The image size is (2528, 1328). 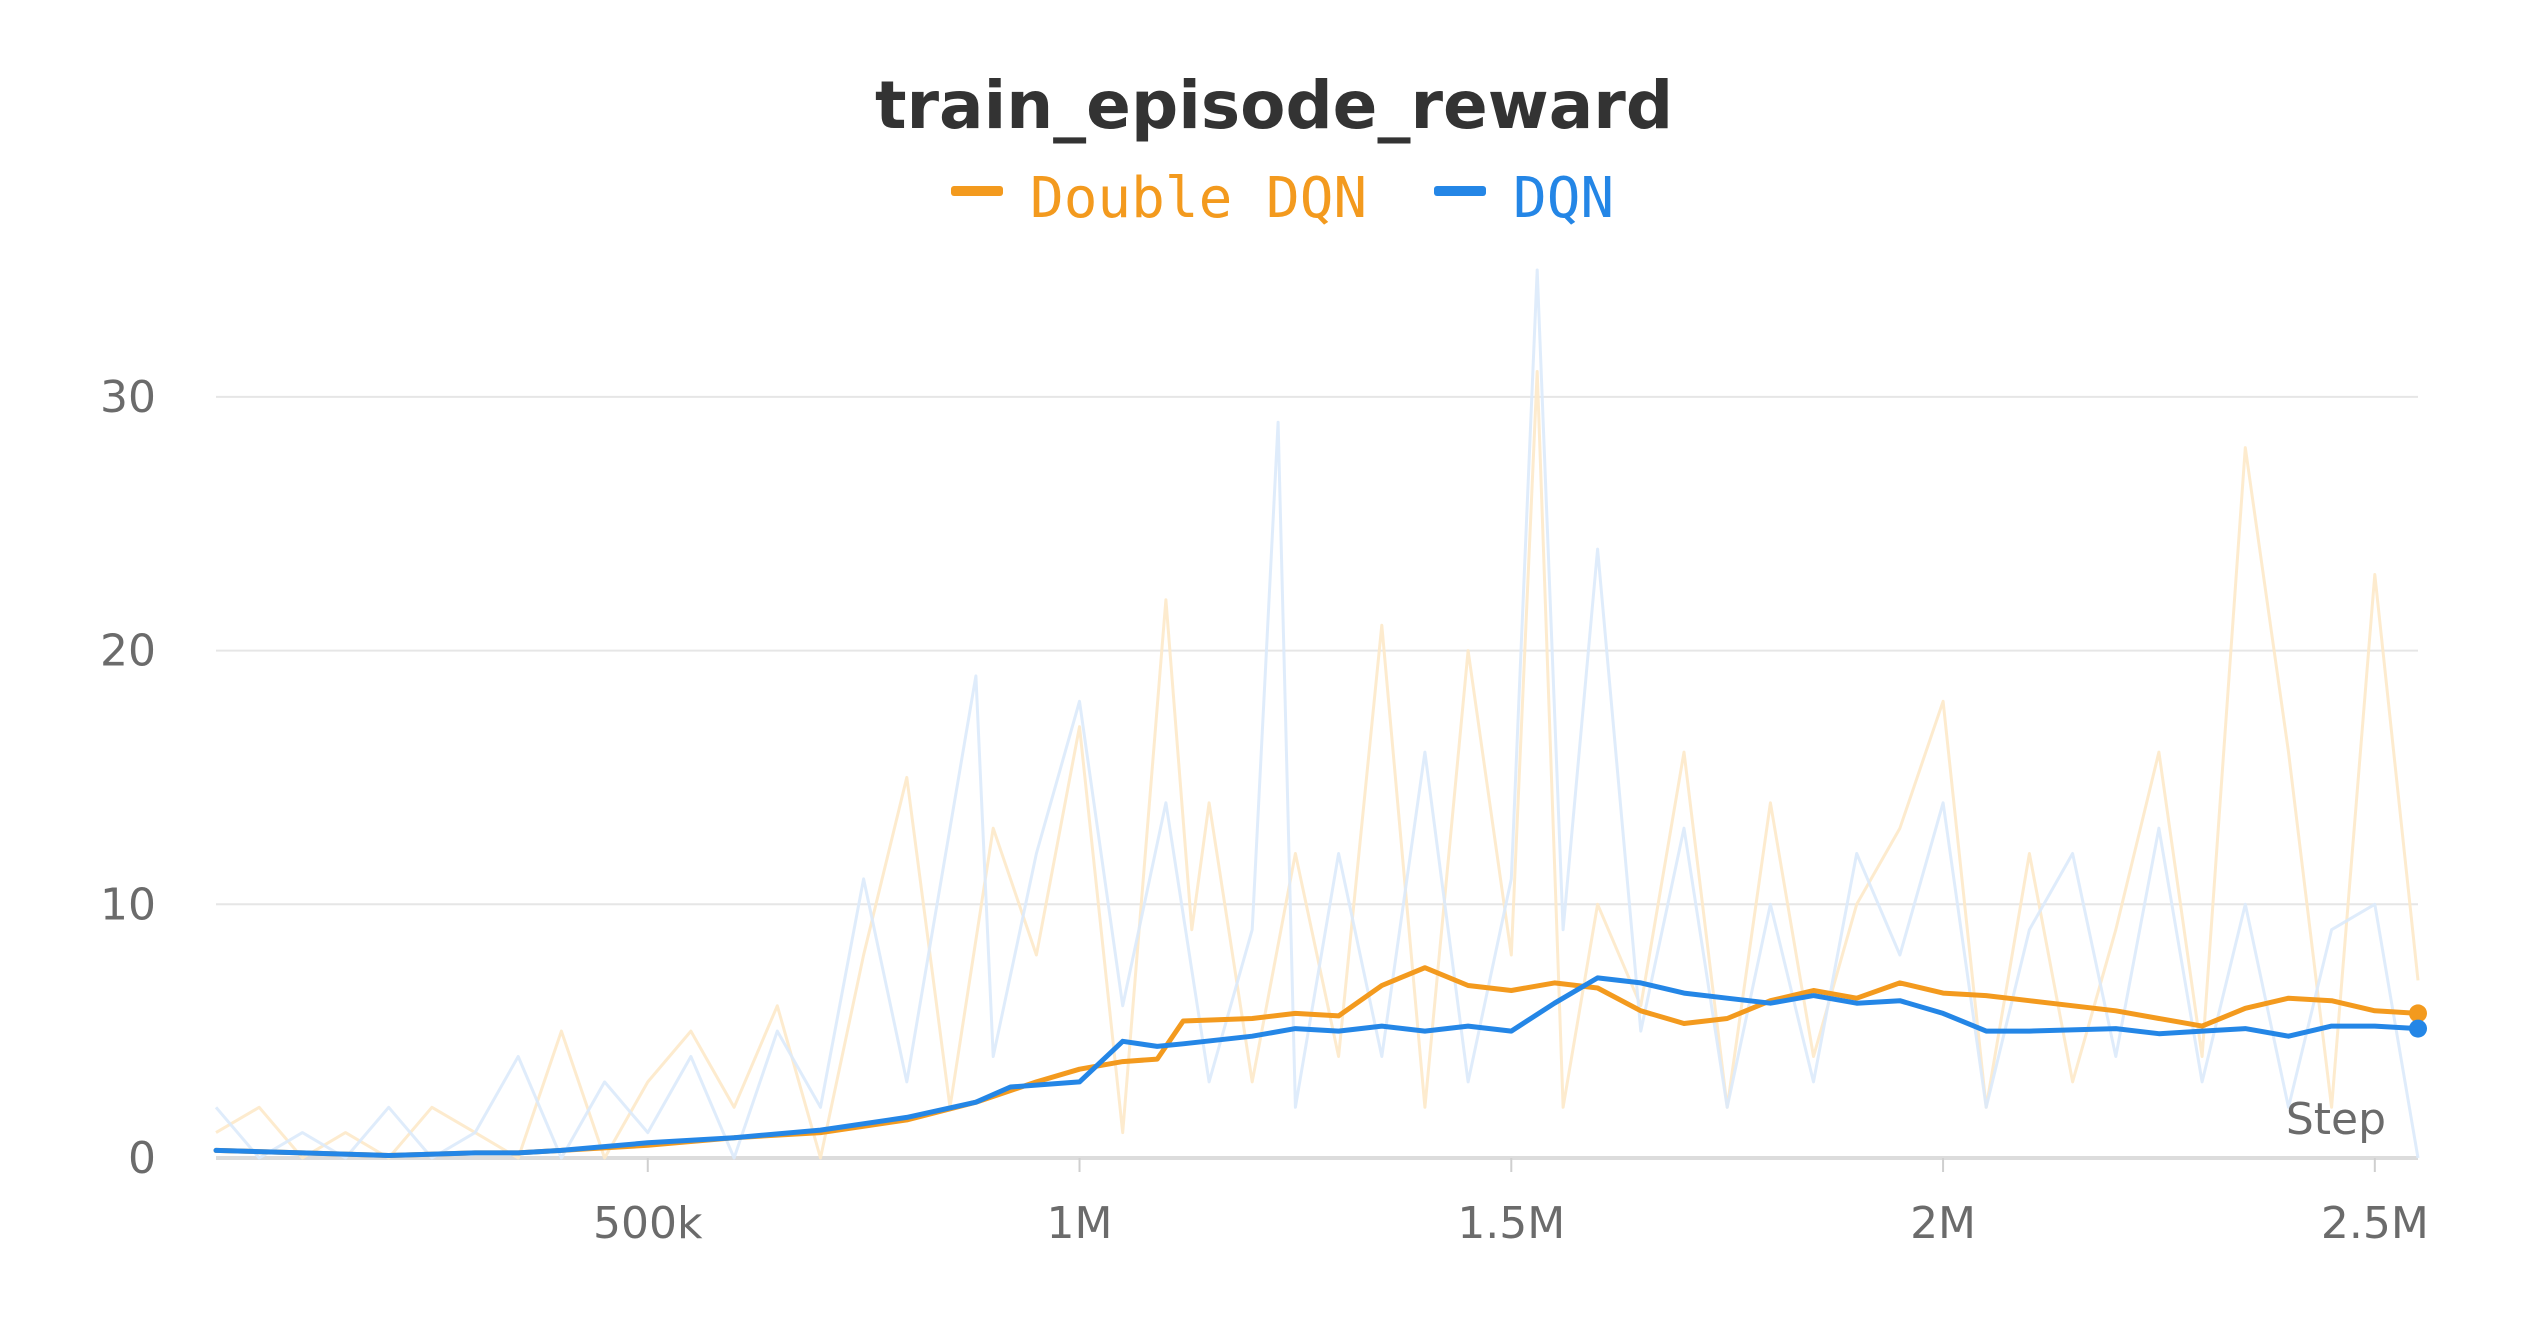 I want to click on x-tick-label: 2.5M, so click(x=2375, y=1223).